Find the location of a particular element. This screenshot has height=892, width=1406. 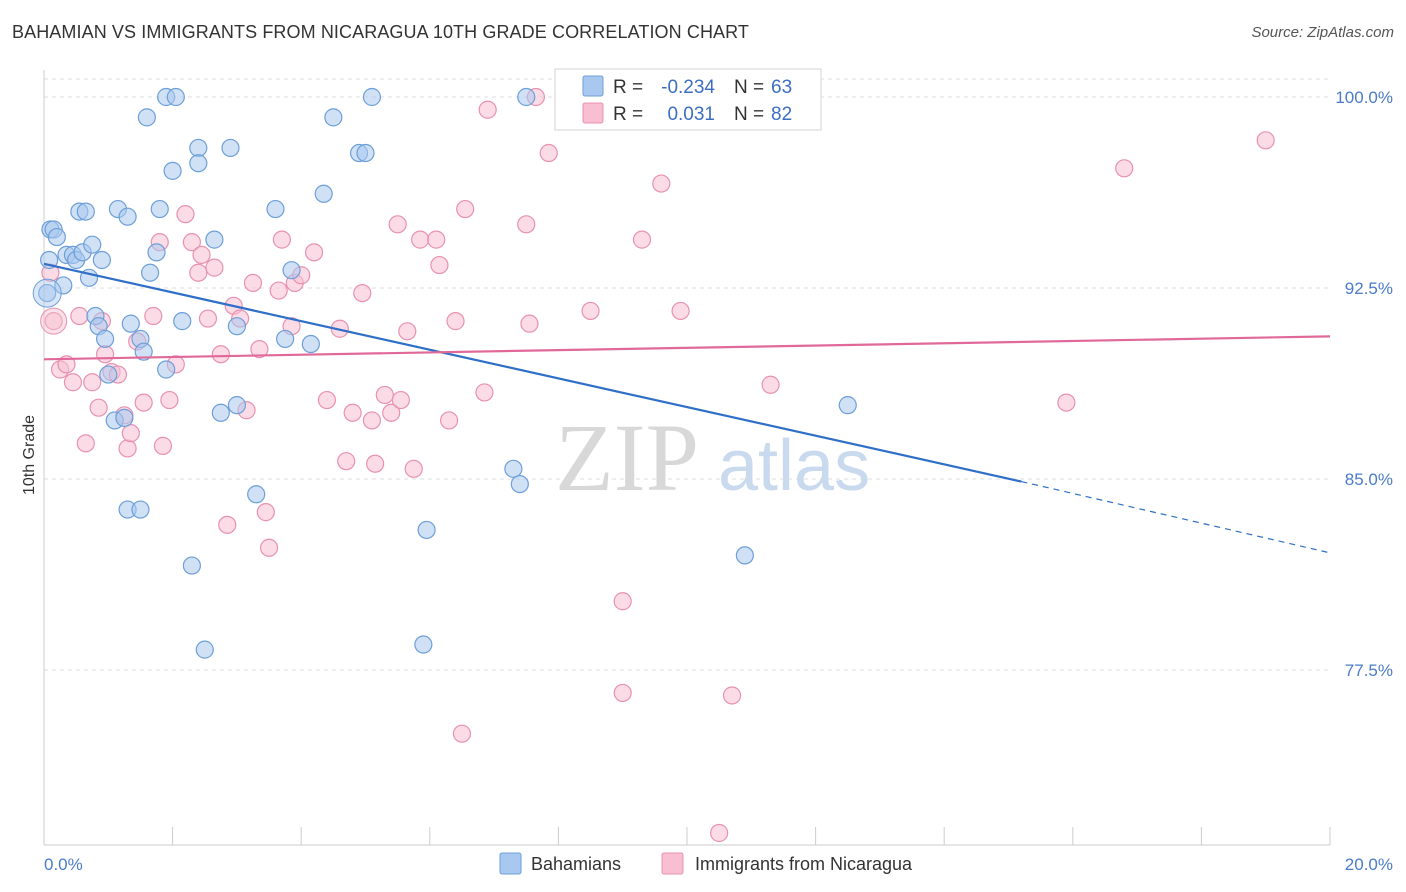

y-tick-label-3: 77.5% is located at coordinates (1369, 670).